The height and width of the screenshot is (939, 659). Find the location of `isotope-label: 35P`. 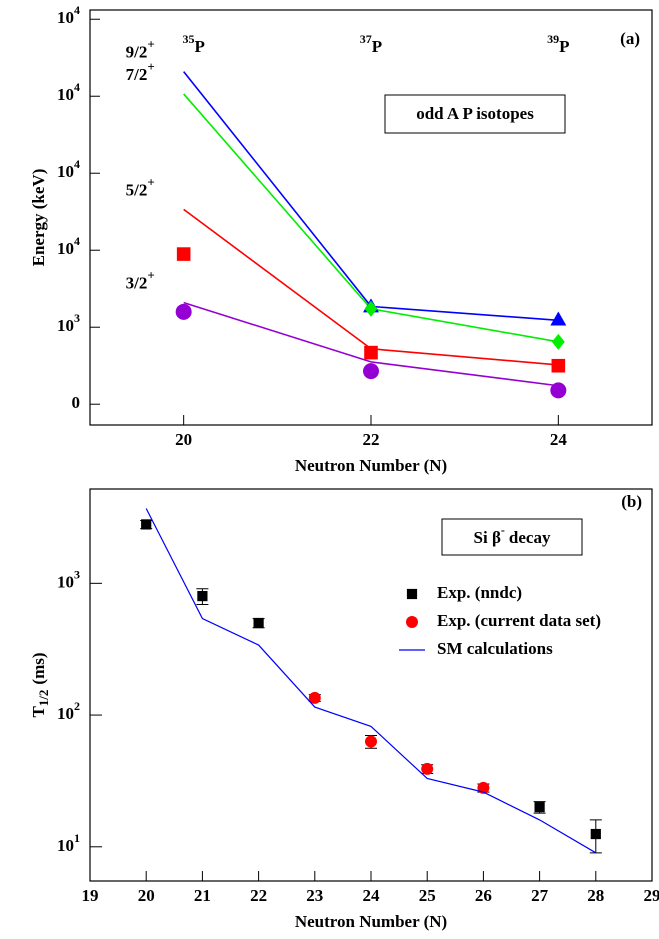

isotope-label: 35P is located at coordinates (193, 44).